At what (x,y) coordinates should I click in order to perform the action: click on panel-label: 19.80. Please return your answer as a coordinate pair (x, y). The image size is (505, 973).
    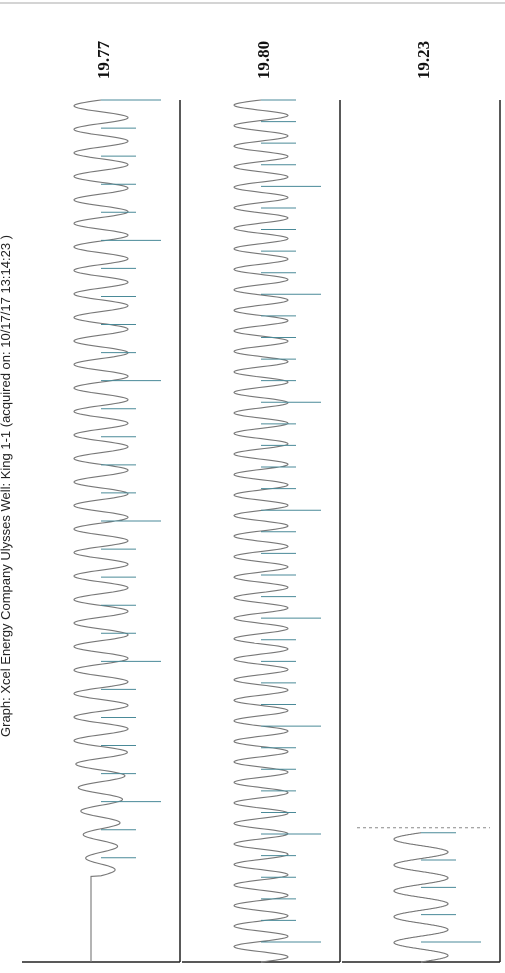
    Looking at the image, I should click on (263, 60).